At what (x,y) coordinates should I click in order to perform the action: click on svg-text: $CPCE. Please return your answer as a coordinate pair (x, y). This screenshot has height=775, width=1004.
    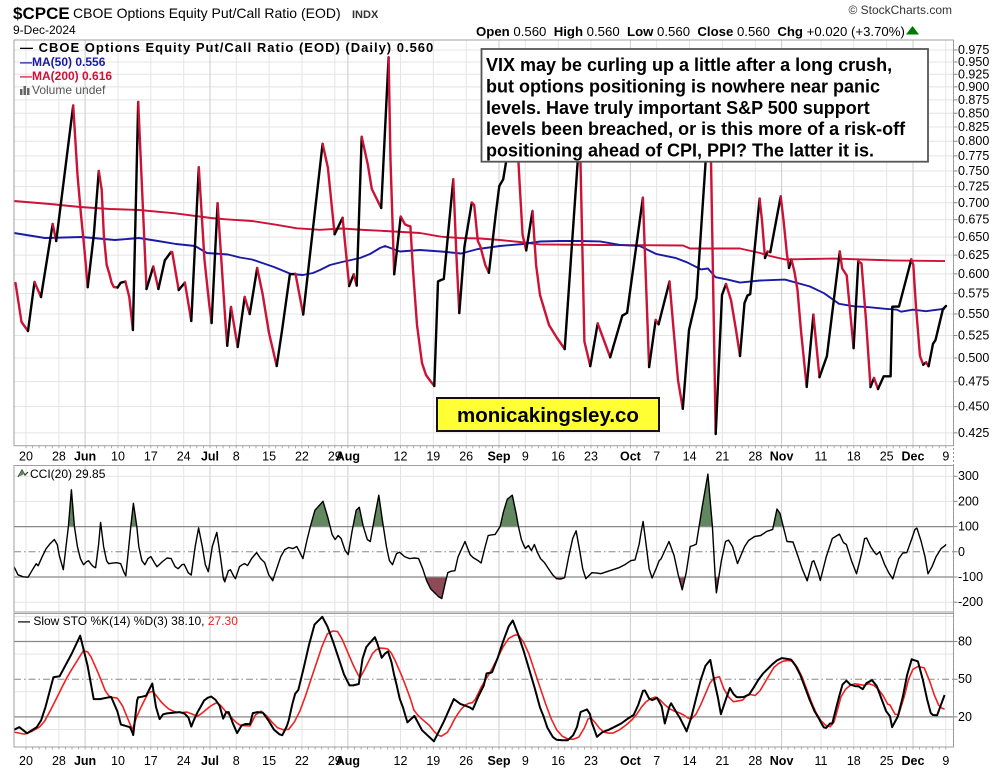
    Looking at the image, I should click on (41, 13).